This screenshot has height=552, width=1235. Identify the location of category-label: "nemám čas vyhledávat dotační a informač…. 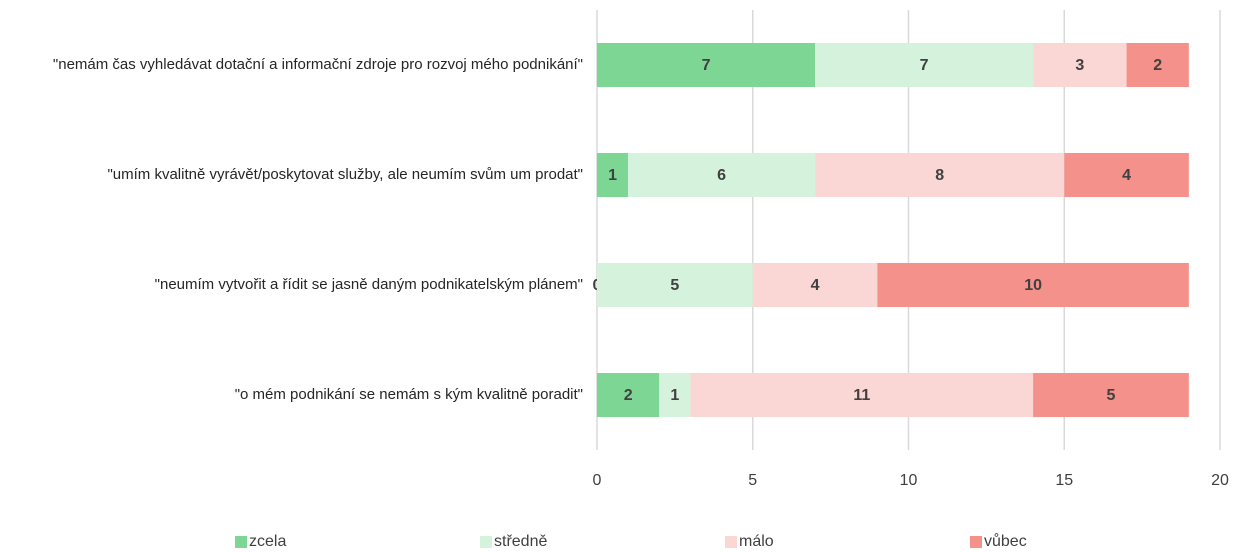
(317, 64).